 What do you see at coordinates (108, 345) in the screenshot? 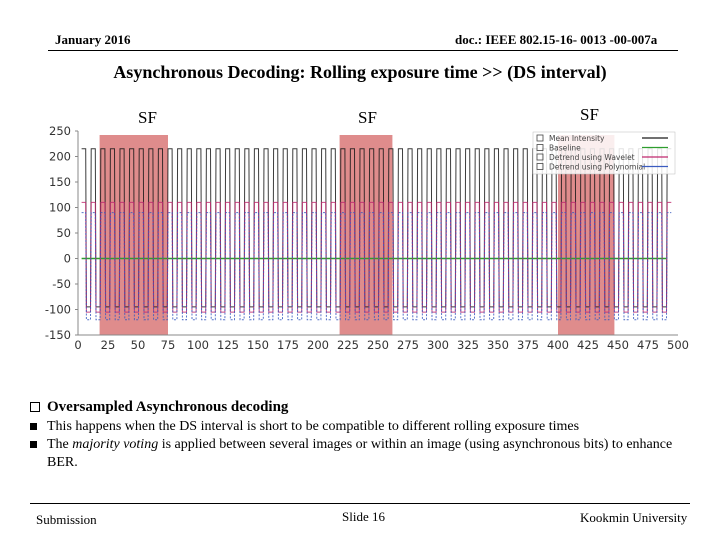
I see `x-tick-label: 25` at bounding box center [108, 345].